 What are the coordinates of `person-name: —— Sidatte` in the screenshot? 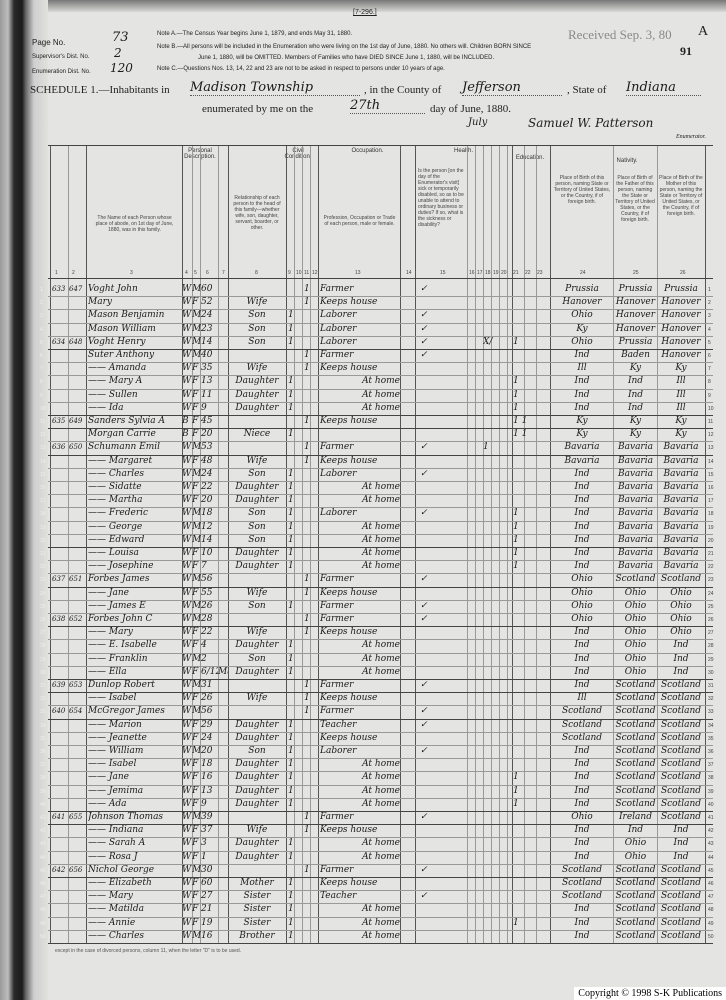 It's located at (115, 487).